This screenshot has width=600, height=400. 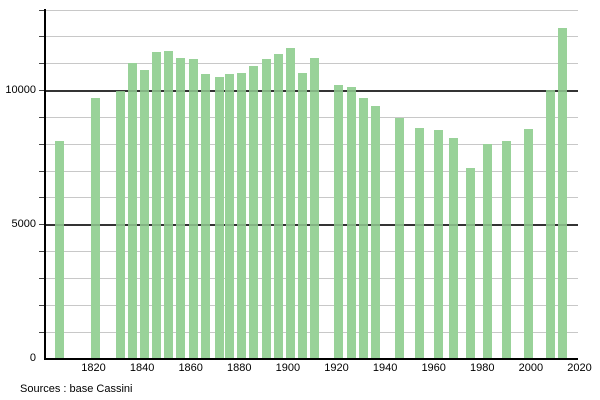 What do you see at coordinates (339, 222) in the screenshot?
I see `bar-1921` at bounding box center [339, 222].